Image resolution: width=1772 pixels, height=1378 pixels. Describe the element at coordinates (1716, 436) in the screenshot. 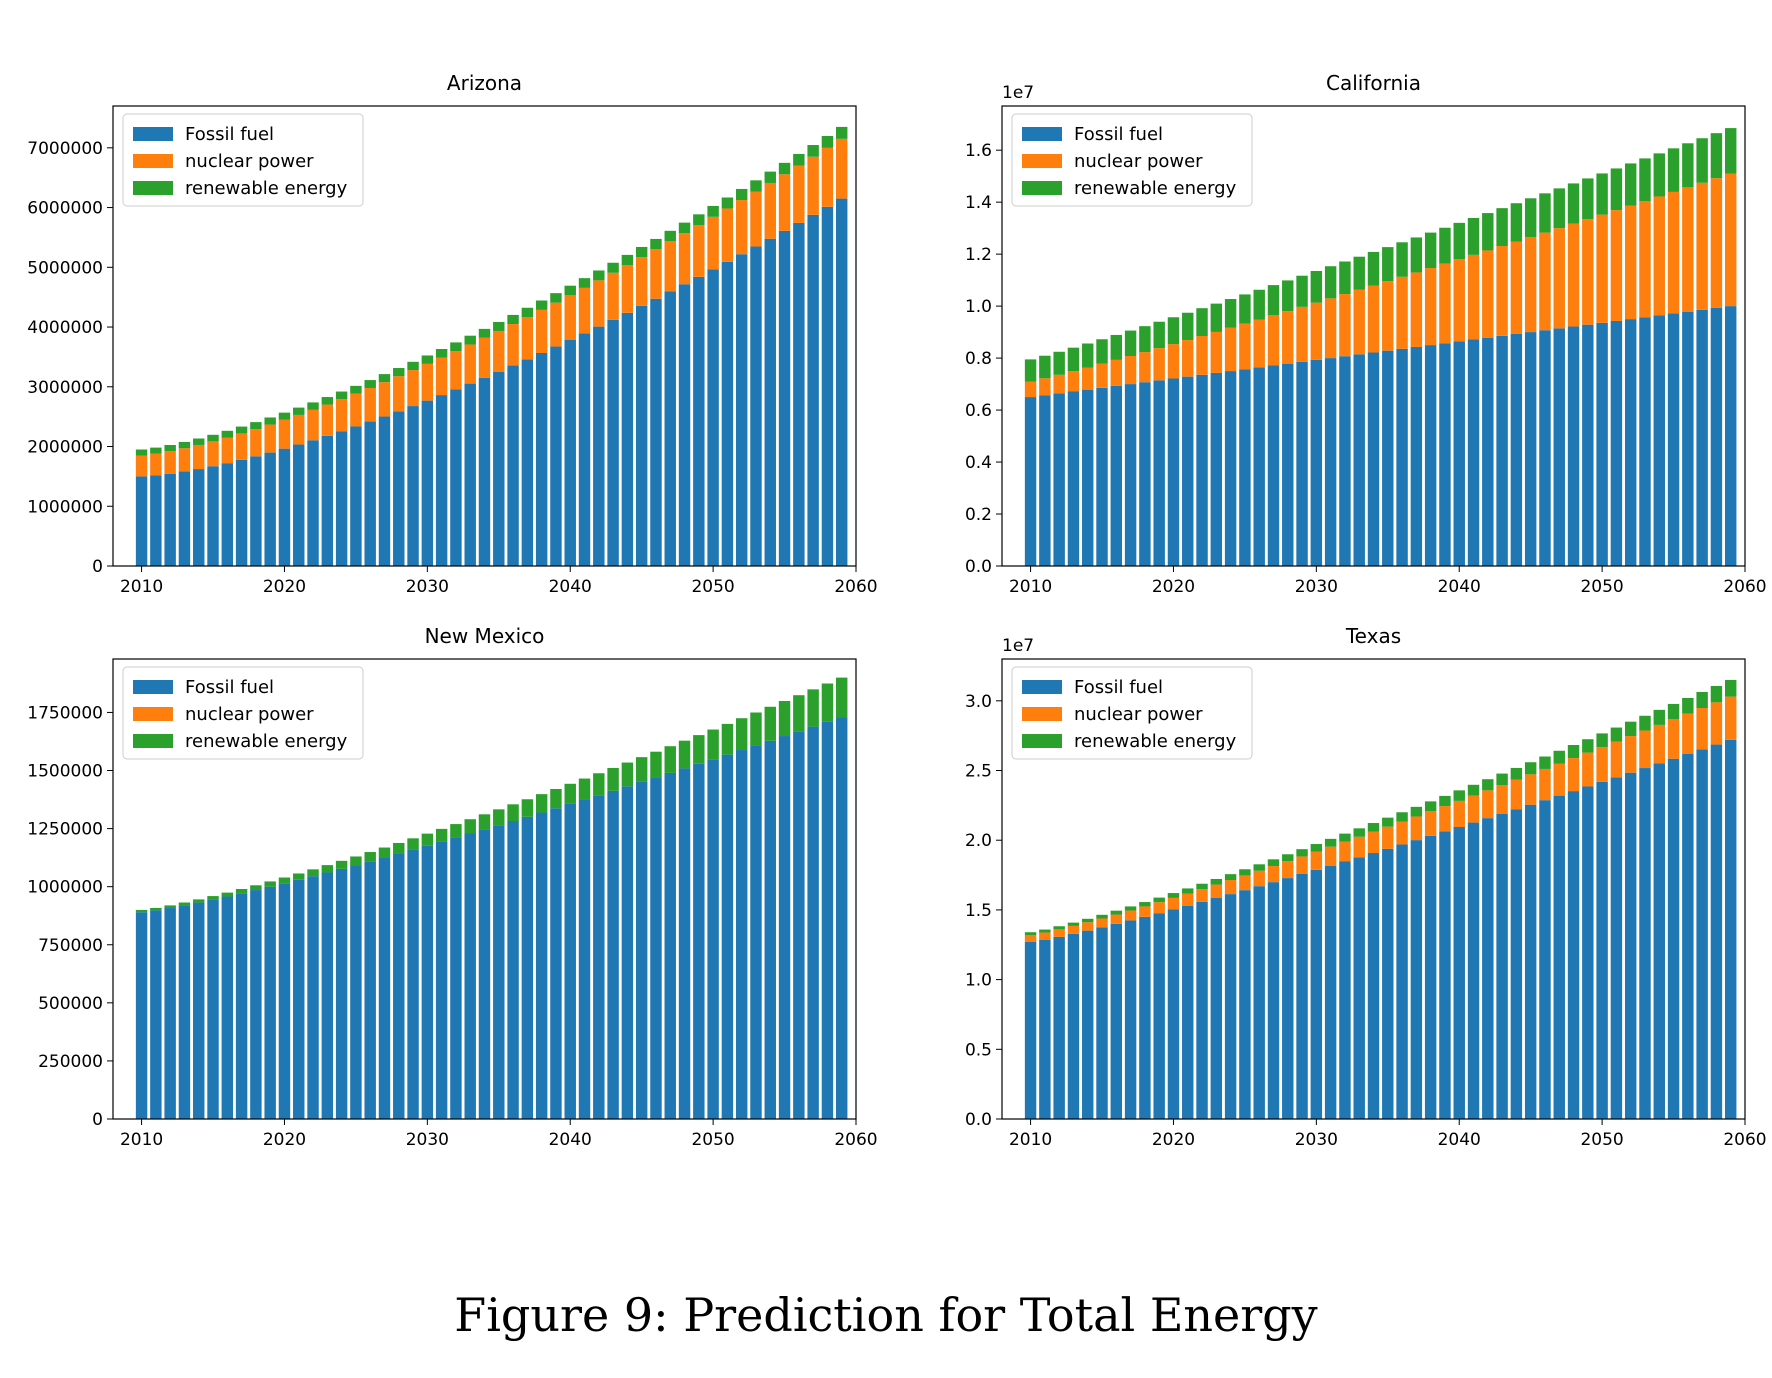

I see `bar-fossil-2058` at that location.